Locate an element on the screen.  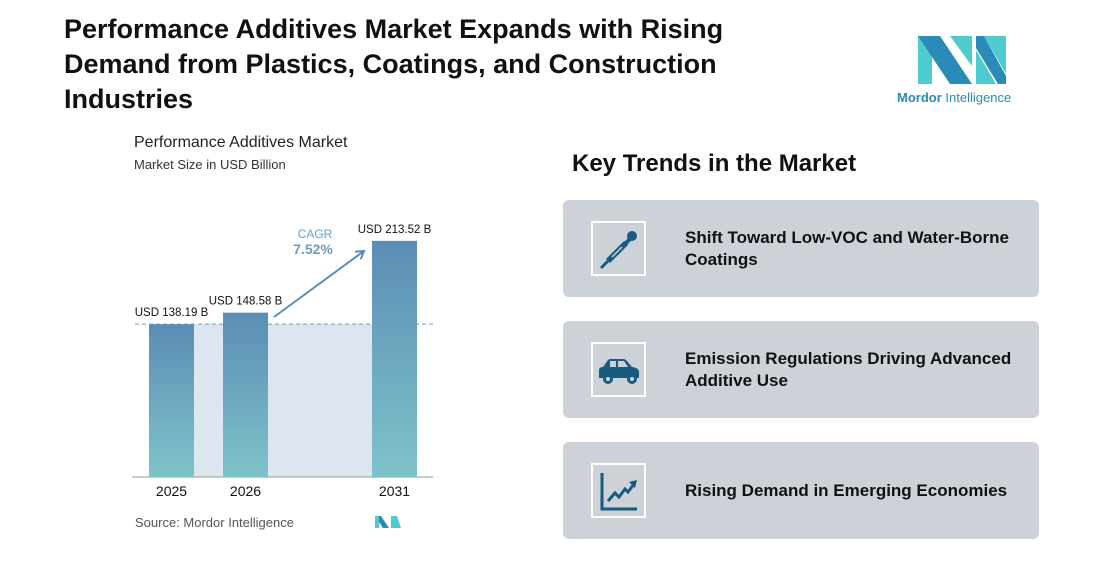
trend-card: Rising Demand in Emerging Economies is located at coordinates (801, 490).